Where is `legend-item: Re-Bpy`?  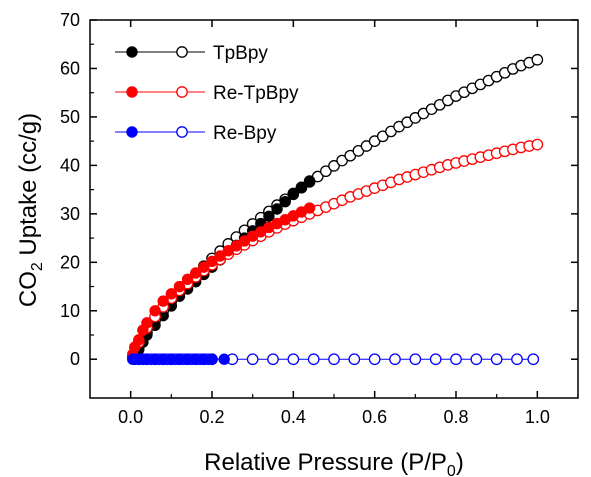 legend-item: Re-Bpy is located at coordinates (196, 133).